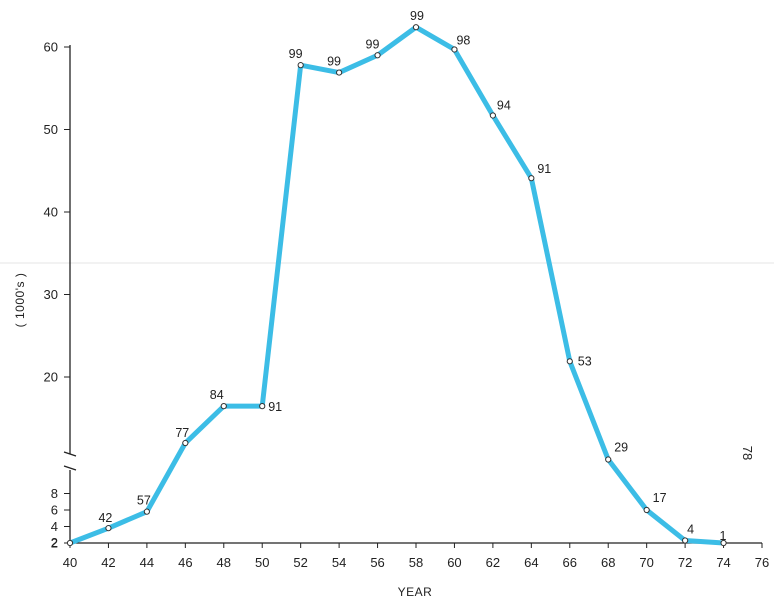 This screenshot has height=601, width=774. Describe the element at coordinates (723, 536) in the screenshot. I see `data-label: 1` at that location.